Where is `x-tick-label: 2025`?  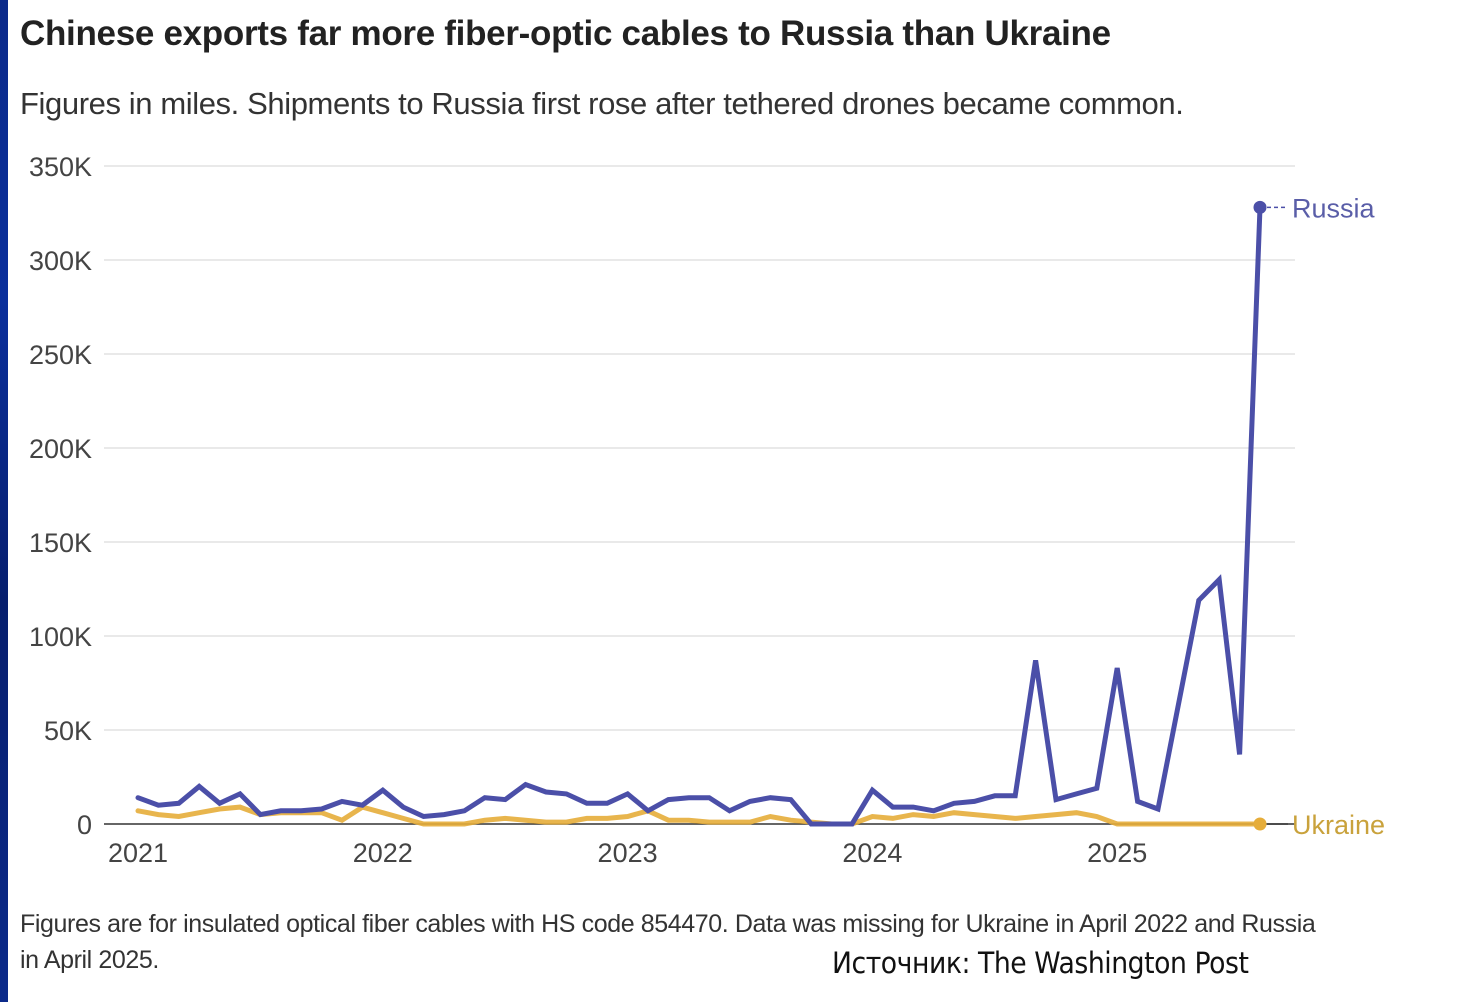
x-tick-label: 2025 is located at coordinates (1117, 853).